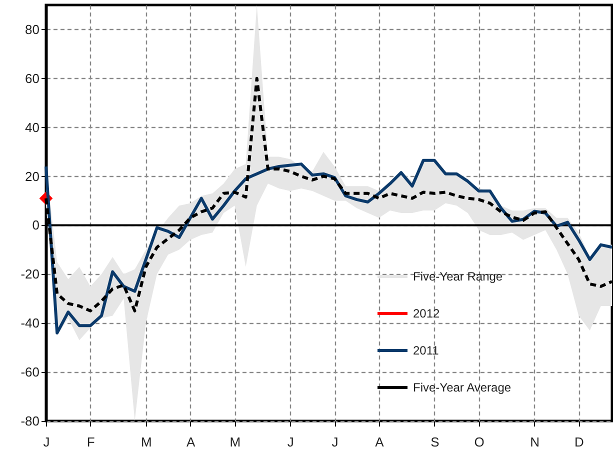 This screenshot has width=613, height=451. Describe the element at coordinates (579, 442) in the screenshot. I see `x-tick-label: D` at that location.